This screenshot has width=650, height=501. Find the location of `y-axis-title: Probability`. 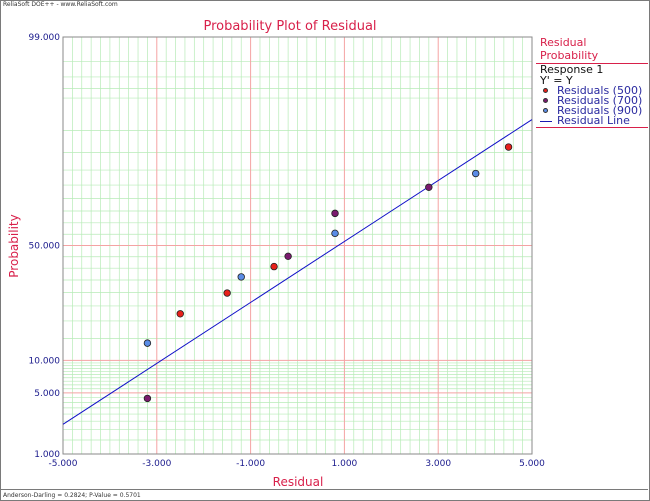

y-axis-title: Probability is located at coordinates (14, 245).